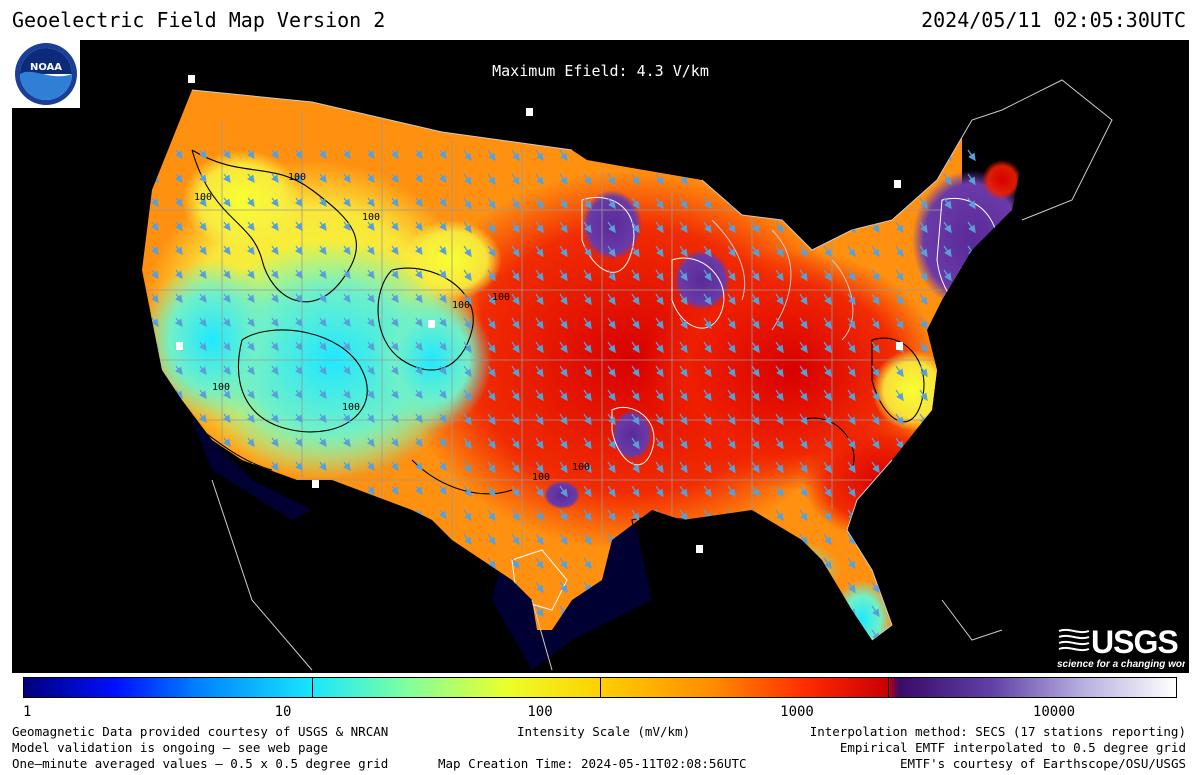 The height and width of the screenshot is (775, 1200). I want to click on intensity-colorbar, so click(600, 687).